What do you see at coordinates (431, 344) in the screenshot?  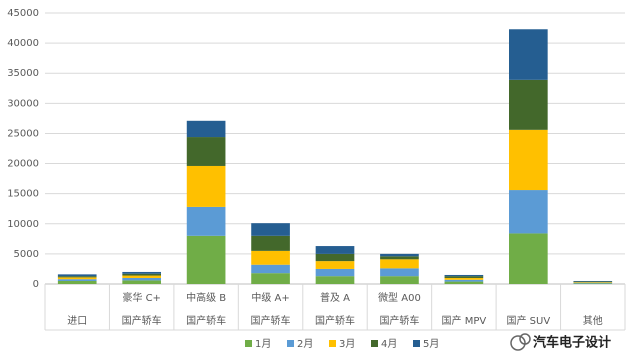 I see `legend-label: 5月` at bounding box center [431, 344].